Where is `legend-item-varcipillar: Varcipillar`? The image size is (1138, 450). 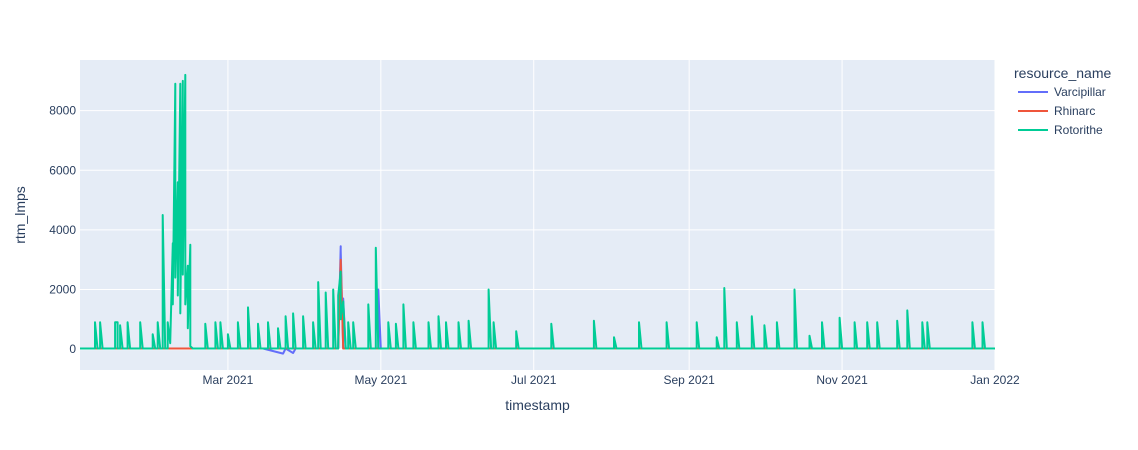 legend-item-varcipillar: Varcipillar is located at coordinates (1062, 92).